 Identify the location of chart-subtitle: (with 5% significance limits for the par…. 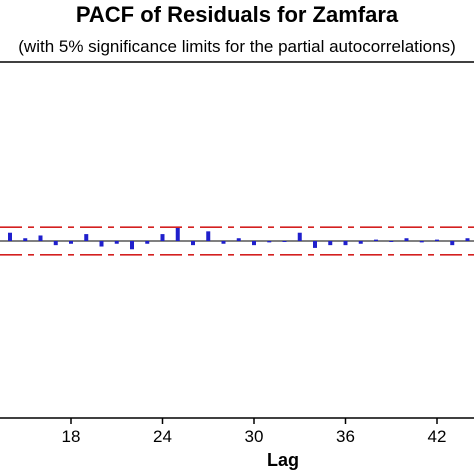
(236, 46).